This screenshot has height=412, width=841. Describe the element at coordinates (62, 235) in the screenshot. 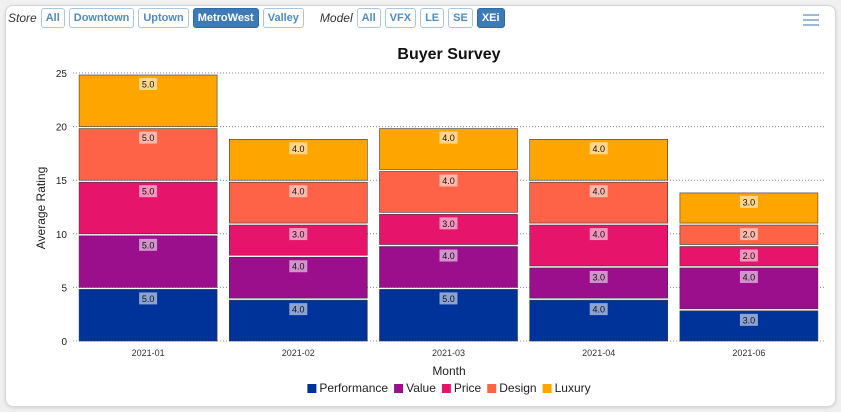

I see `y-tick-label: 10` at that location.